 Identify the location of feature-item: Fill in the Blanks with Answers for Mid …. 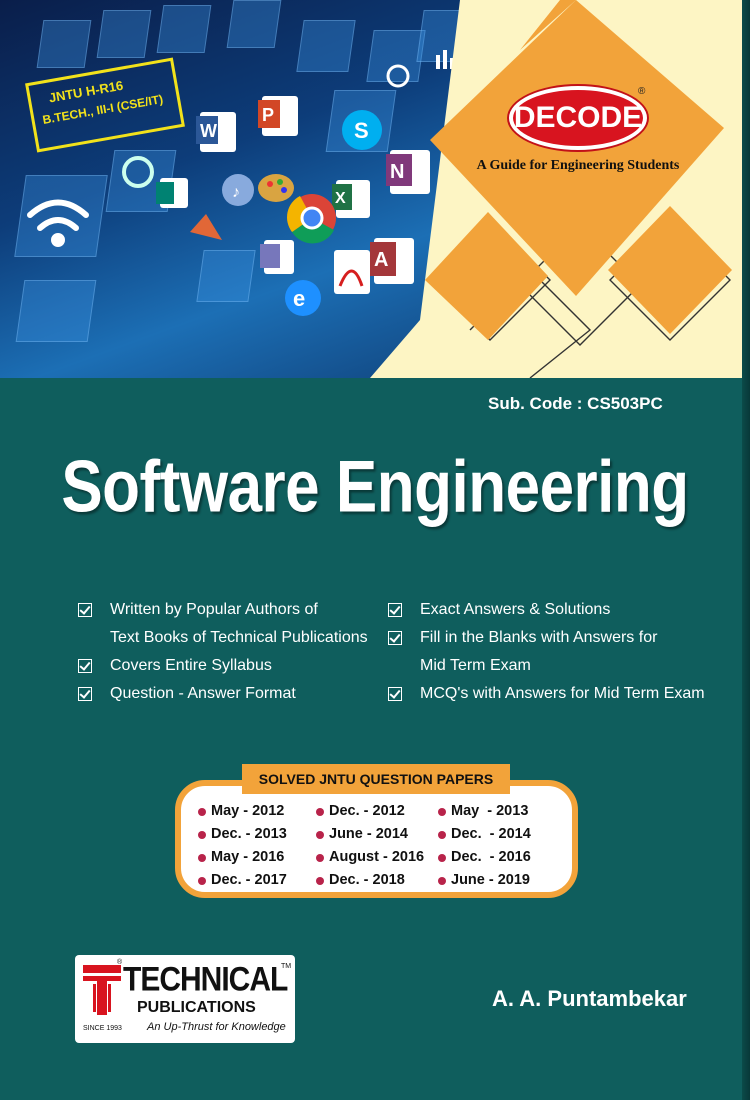
(546, 652).